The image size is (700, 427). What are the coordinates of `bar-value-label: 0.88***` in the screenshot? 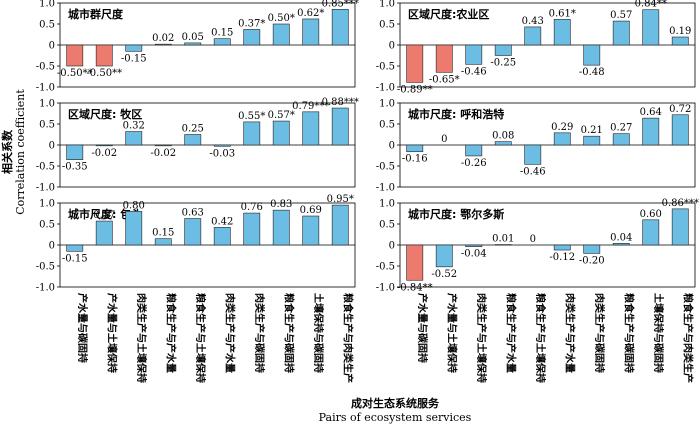 It's located at (340, 102).